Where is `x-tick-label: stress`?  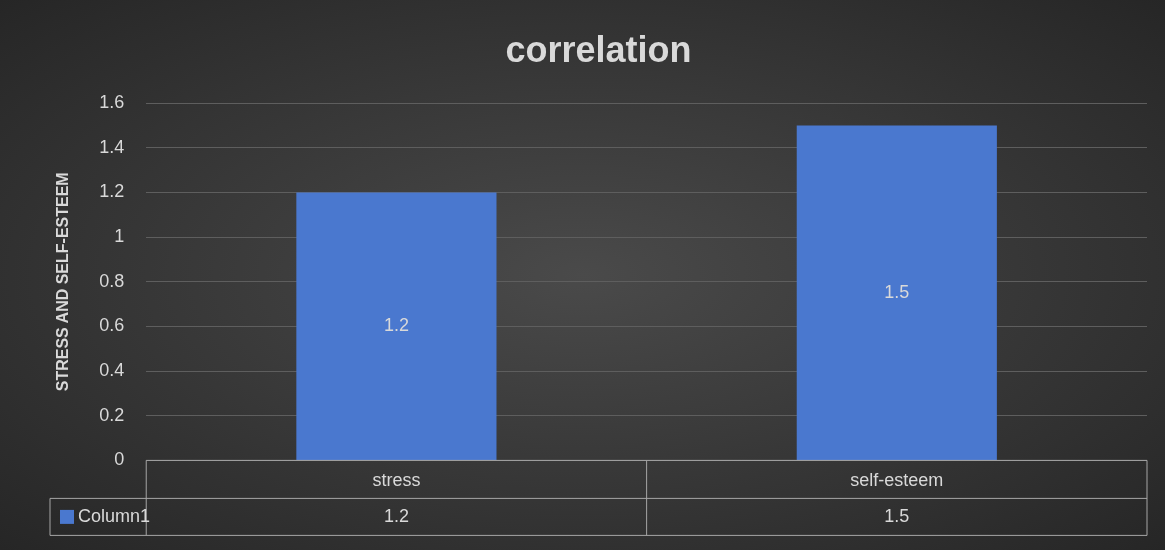 x-tick-label: stress is located at coordinates (396, 480).